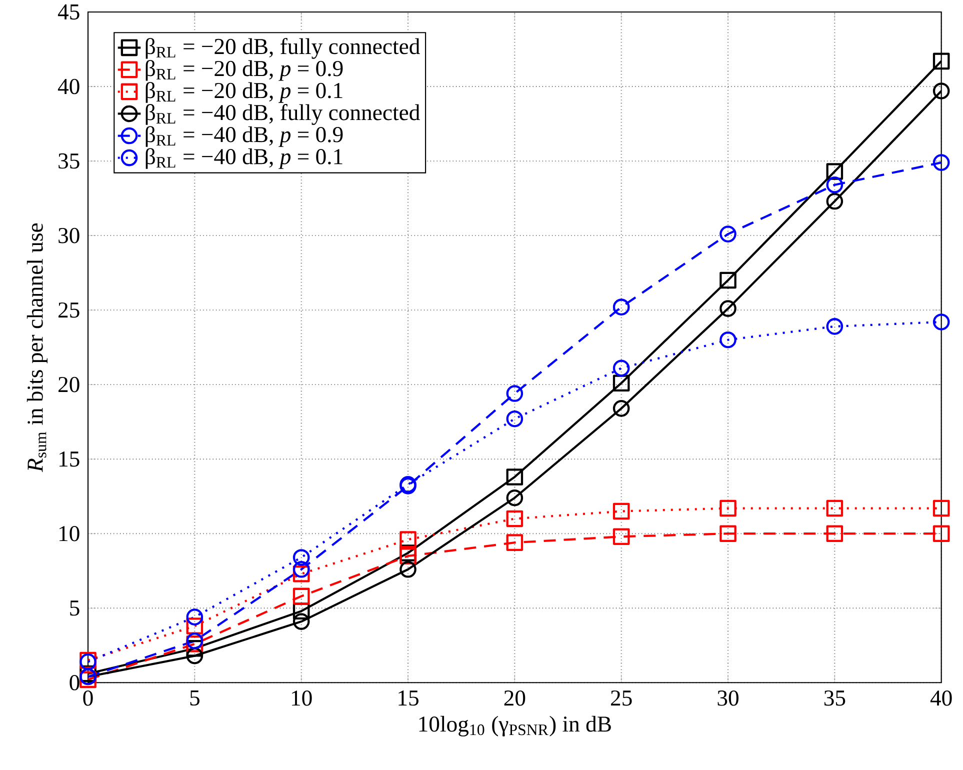  Describe the element at coordinates (75, 682) in the screenshot. I see `y-tick-label: 0` at that location.